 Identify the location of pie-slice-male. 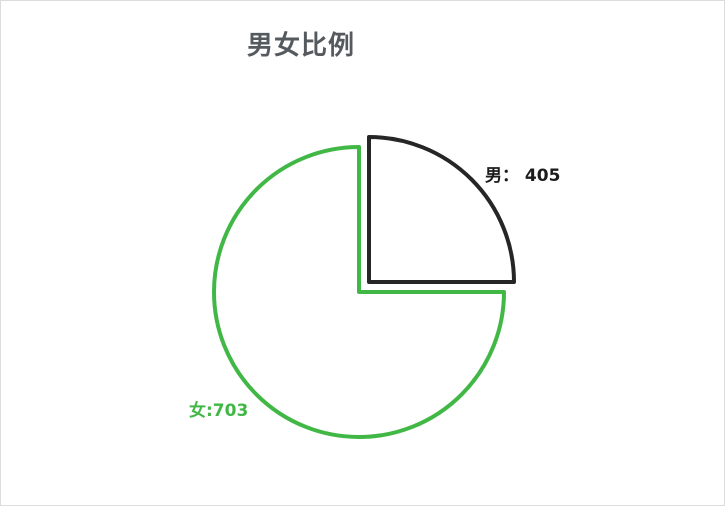
(441, 209).